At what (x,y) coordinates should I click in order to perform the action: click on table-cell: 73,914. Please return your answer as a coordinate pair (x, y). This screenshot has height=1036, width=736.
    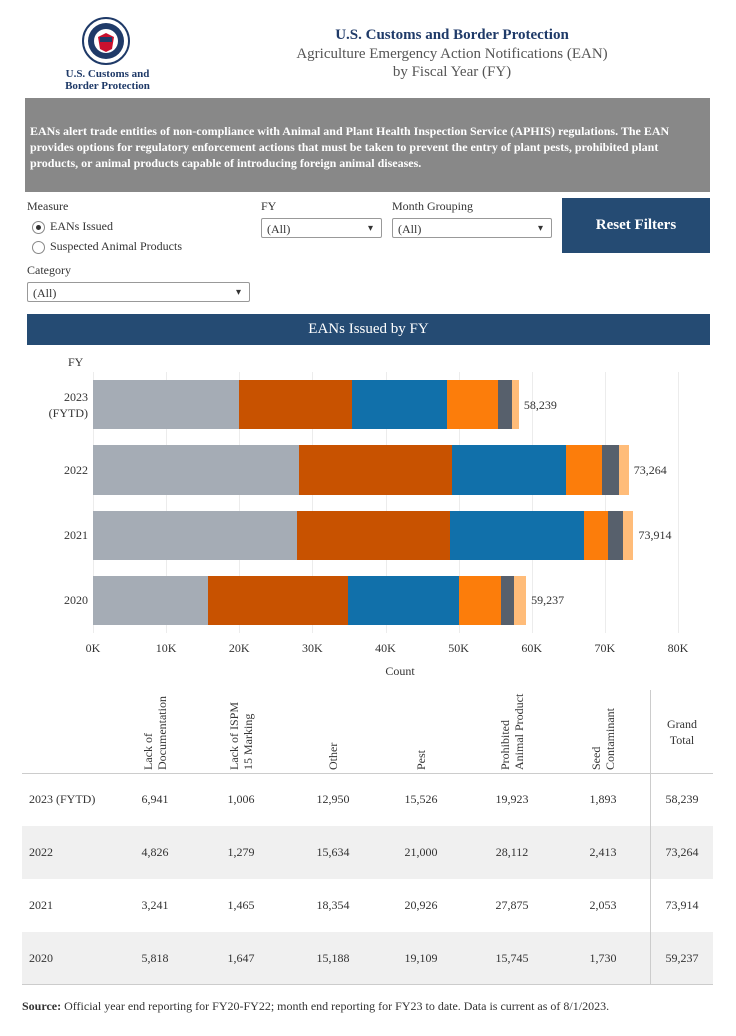
    Looking at the image, I should click on (682, 905).